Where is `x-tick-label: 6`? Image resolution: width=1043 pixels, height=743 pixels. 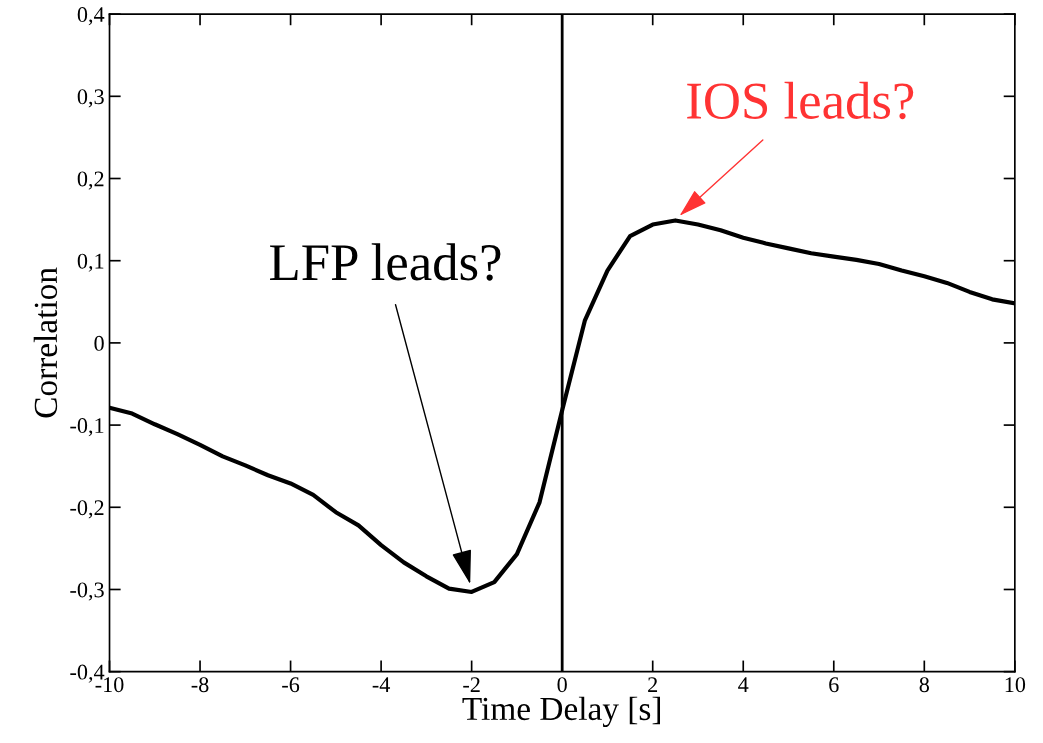
x-tick-label: 6 is located at coordinates (834, 685).